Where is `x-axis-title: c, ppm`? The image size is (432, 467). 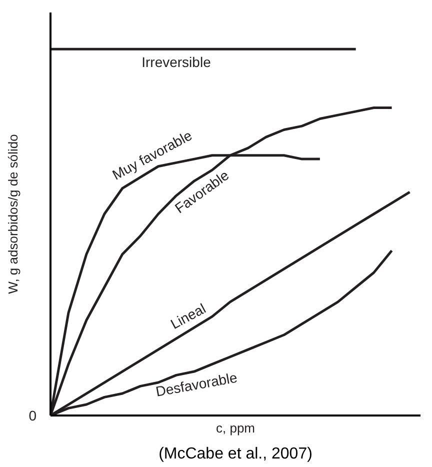
x-axis-title: c, ppm is located at coordinates (236, 428).